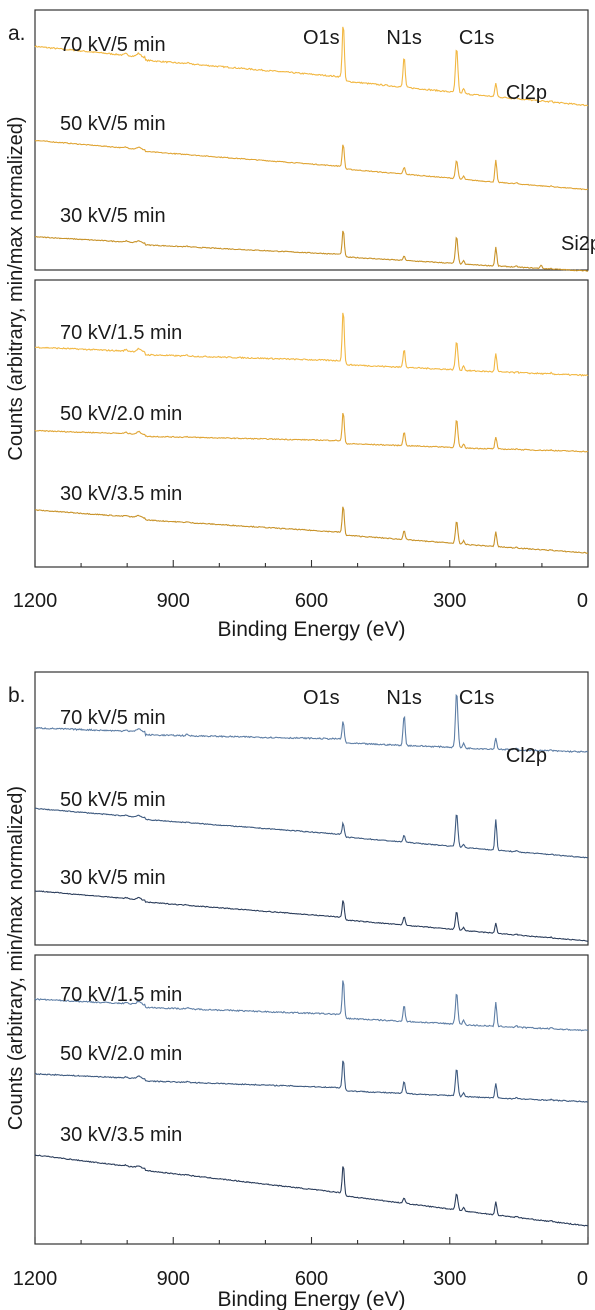 The height and width of the screenshot is (1310, 595). I want to click on panel-label: a., so click(17, 33).